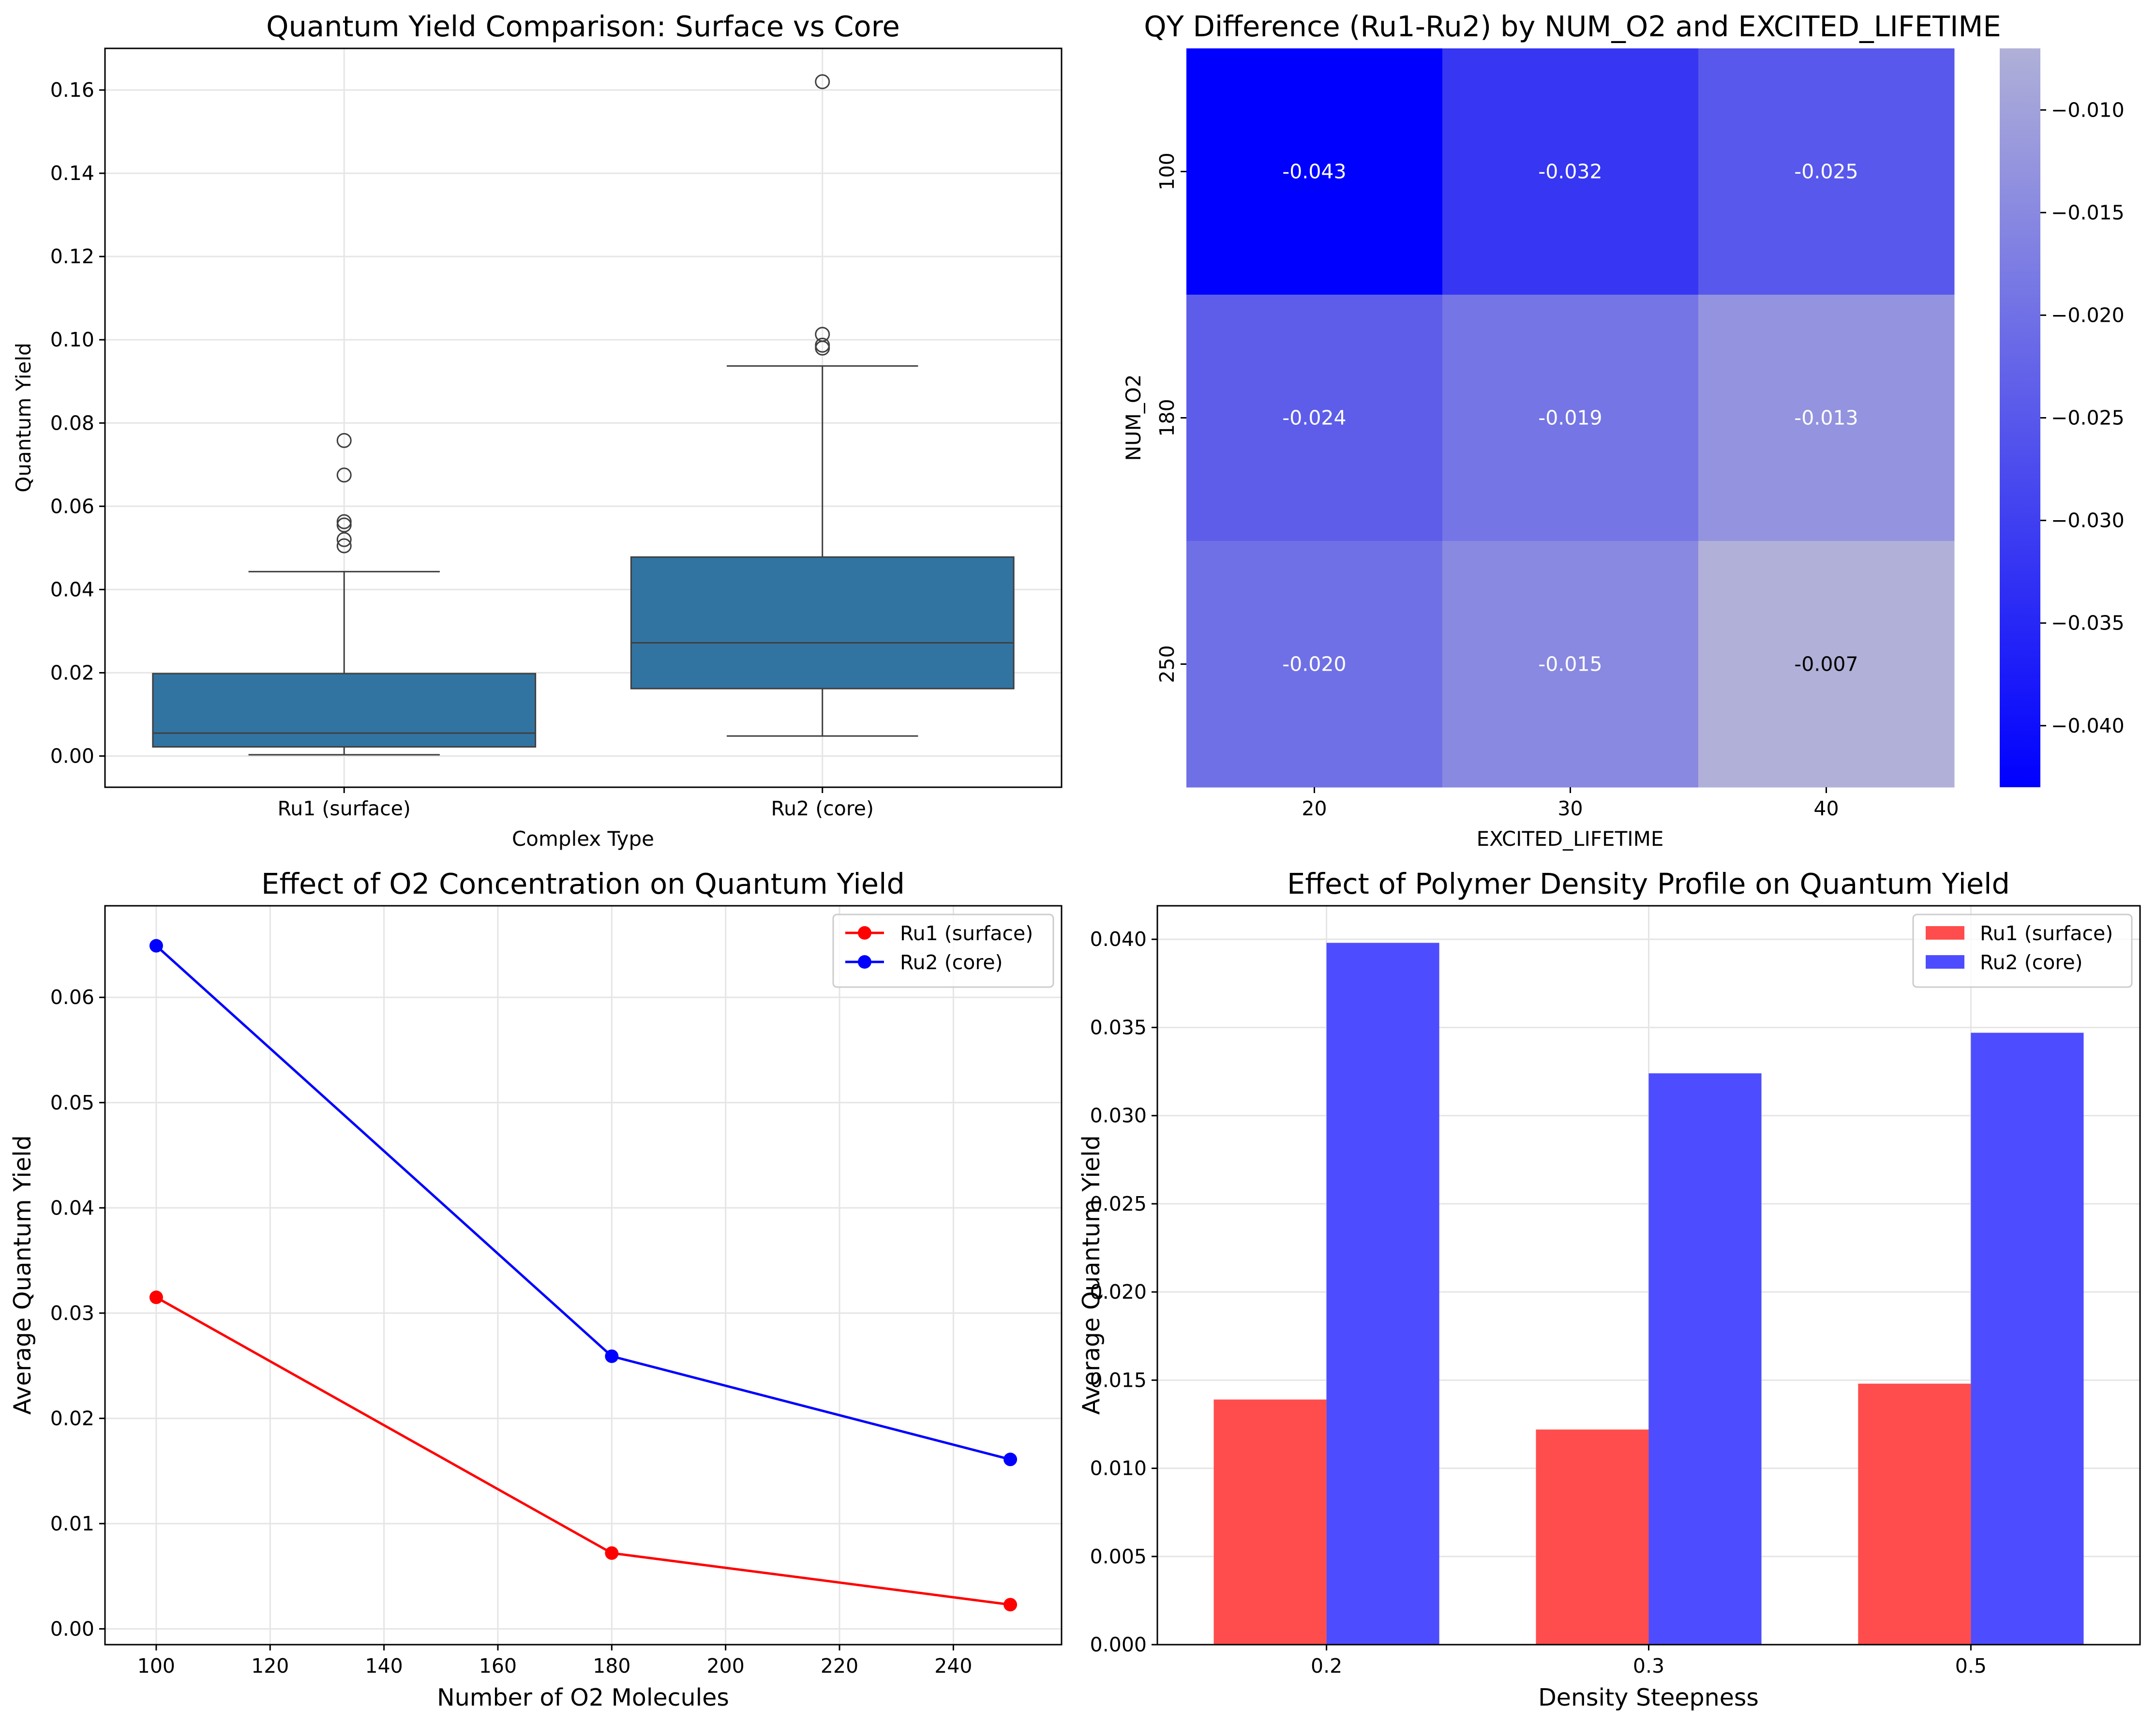 This screenshot has height=1724, width=2156. Describe the element at coordinates (1326, 1666) in the screenshot. I see `x-tick-label: 0.2` at that location.